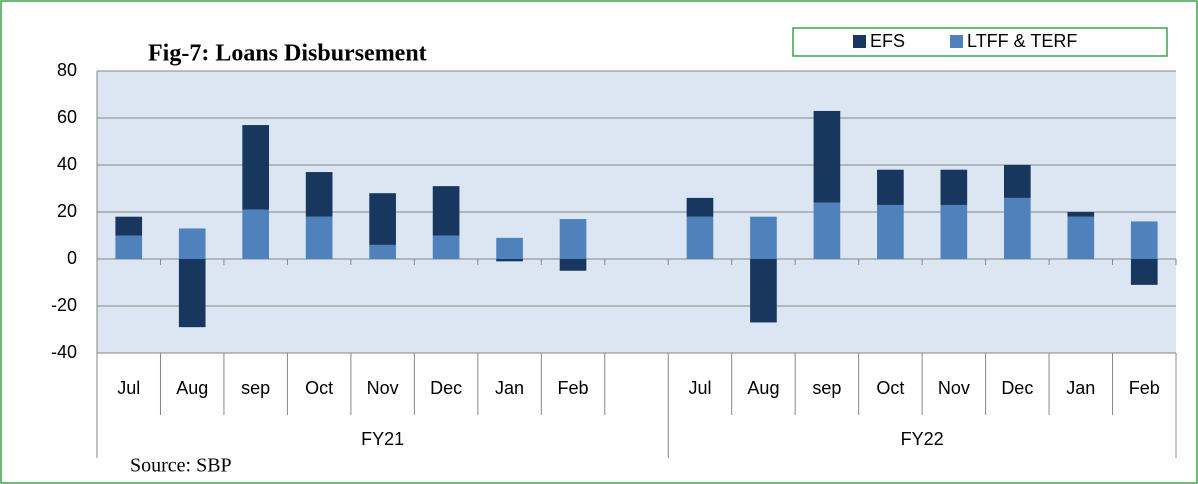  What do you see at coordinates (382, 439) in the screenshot?
I see `group-label: FY21` at bounding box center [382, 439].